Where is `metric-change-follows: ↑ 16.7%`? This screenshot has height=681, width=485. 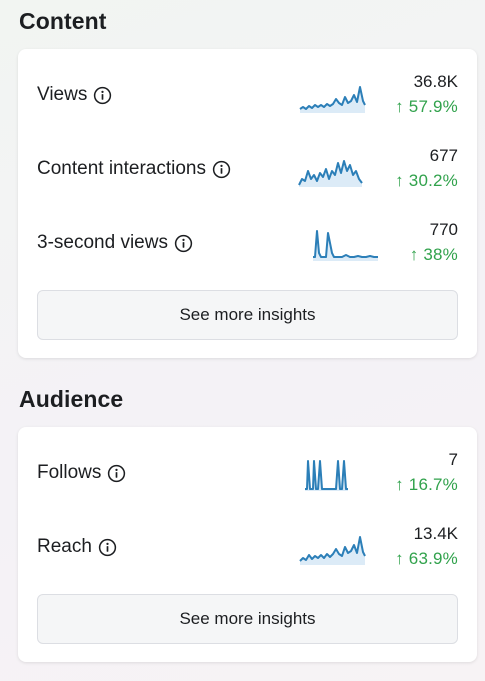 metric-change-follows: ↑ 16.7% is located at coordinates (426, 484).